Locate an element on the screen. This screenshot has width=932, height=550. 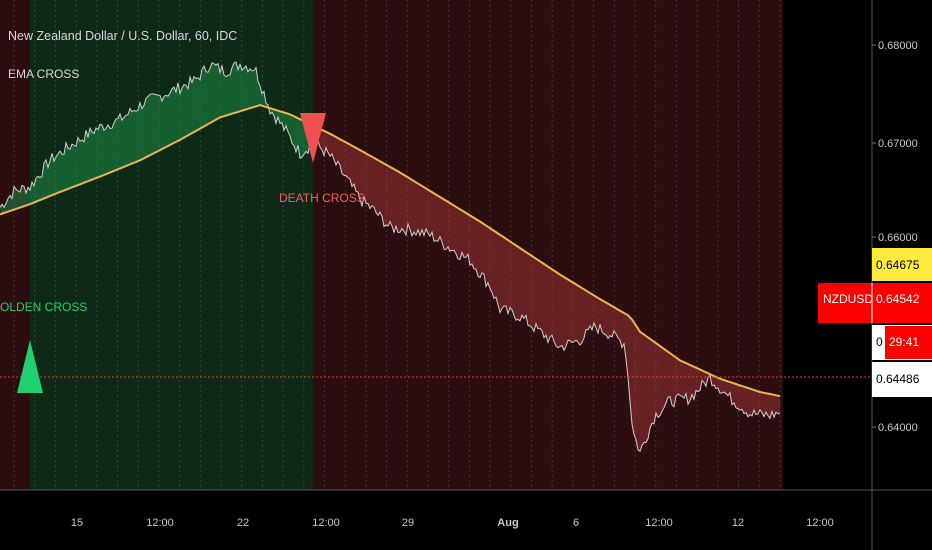
price-tick: 0.68000 is located at coordinates (898, 46).